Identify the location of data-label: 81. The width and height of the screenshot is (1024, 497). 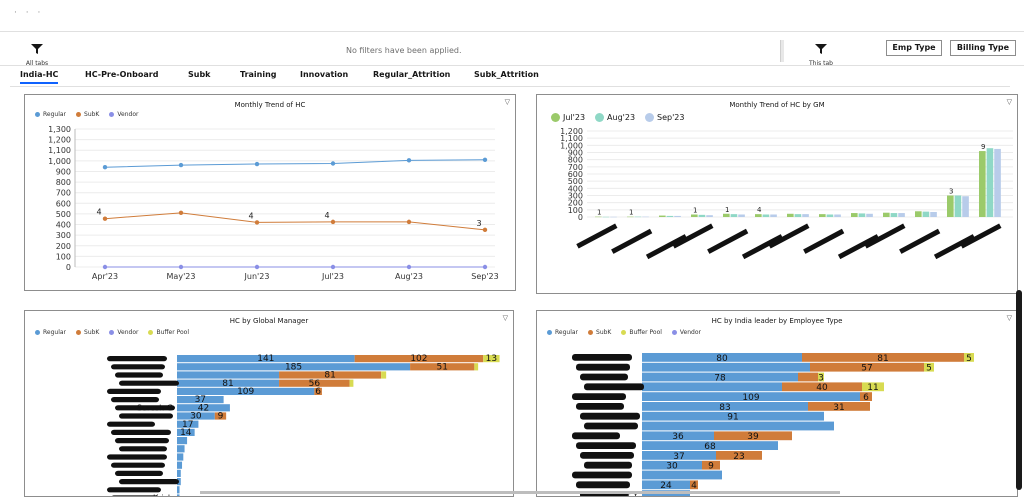
(882, 359).